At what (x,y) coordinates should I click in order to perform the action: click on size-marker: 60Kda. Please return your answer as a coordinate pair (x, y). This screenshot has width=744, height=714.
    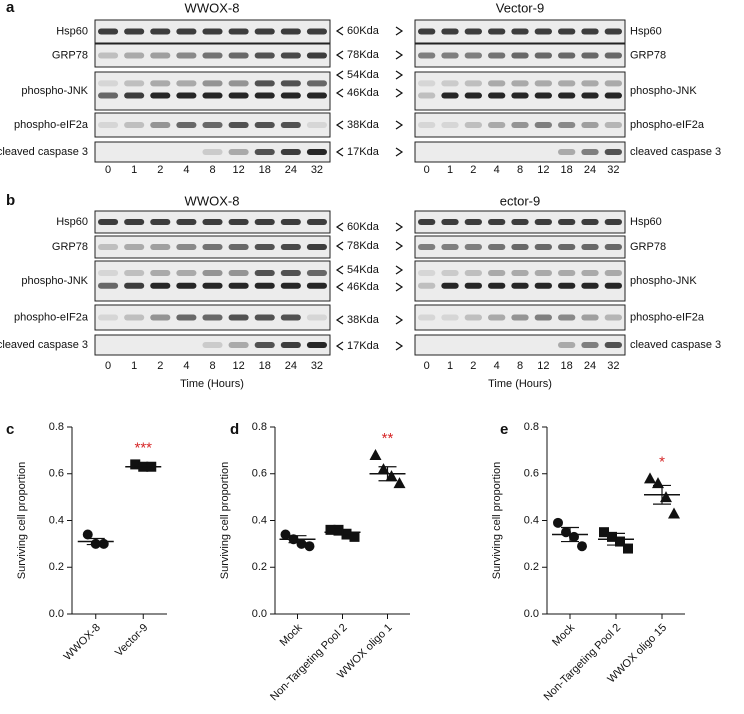
    Looking at the image, I should click on (363, 31).